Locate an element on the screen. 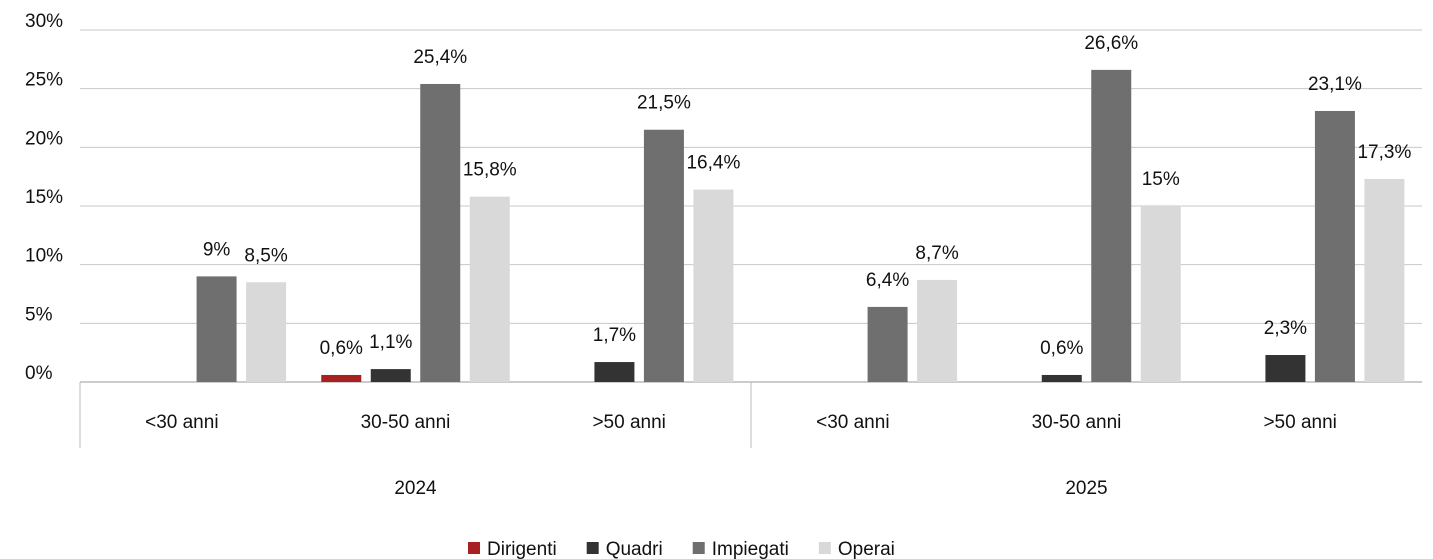 The image size is (1433, 559). y-tick-label: 20% is located at coordinates (44, 138).